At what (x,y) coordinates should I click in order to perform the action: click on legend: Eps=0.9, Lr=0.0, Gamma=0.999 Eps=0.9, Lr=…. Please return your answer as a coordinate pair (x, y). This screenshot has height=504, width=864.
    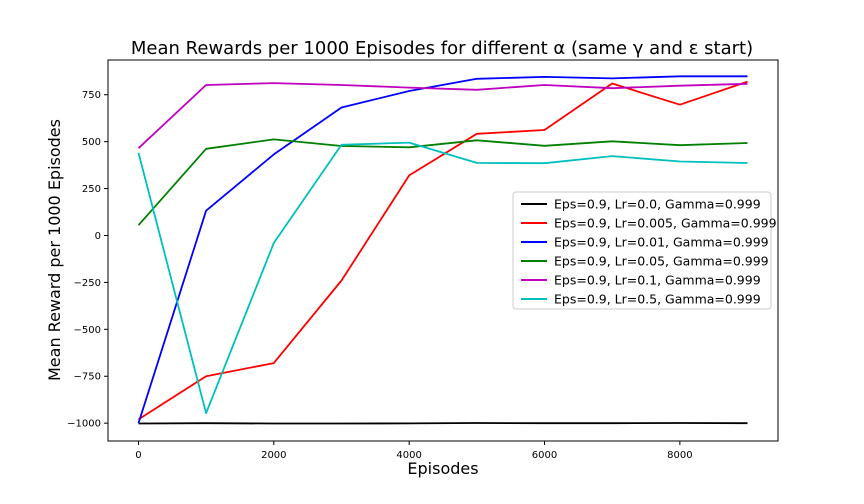
    Looking at the image, I should click on (644, 250).